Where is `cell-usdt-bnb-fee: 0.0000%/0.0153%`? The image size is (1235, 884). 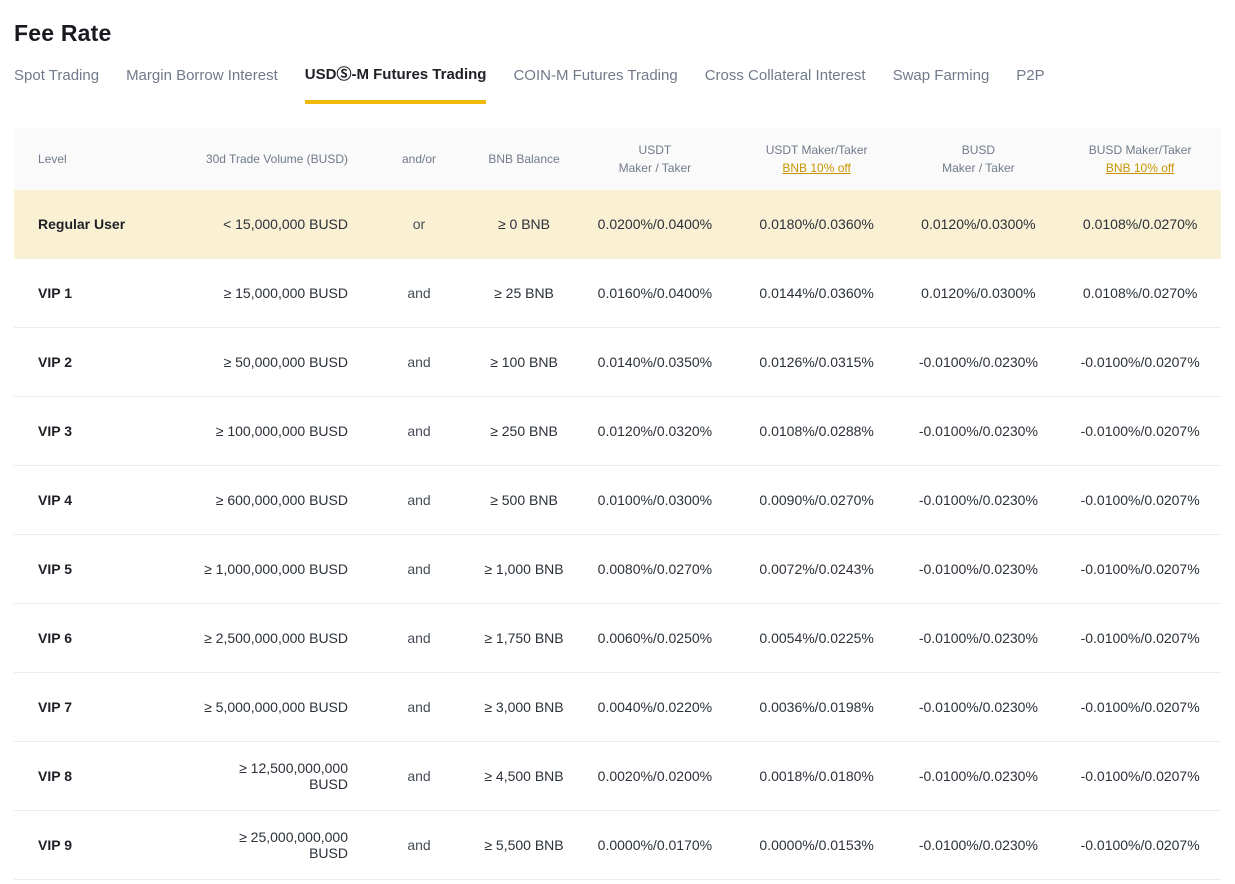
cell-usdt-bnb-fee: 0.0000%/0.0153% is located at coordinates (816, 845).